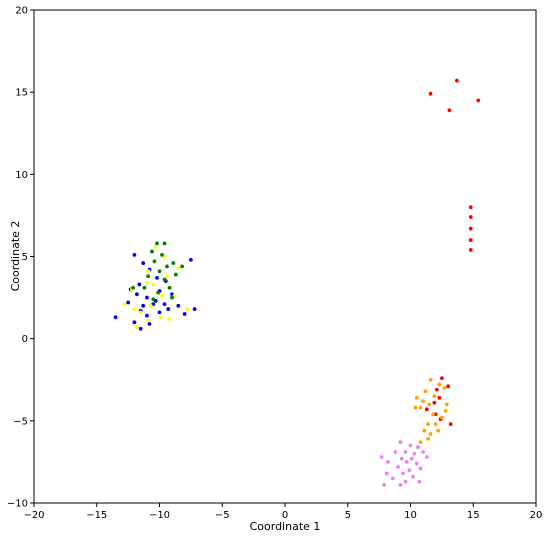 The width and height of the screenshot is (550, 543). Describe the element at coordinates (21, 175) in the screenshot. I see `y-tick-label: 10` at that location.